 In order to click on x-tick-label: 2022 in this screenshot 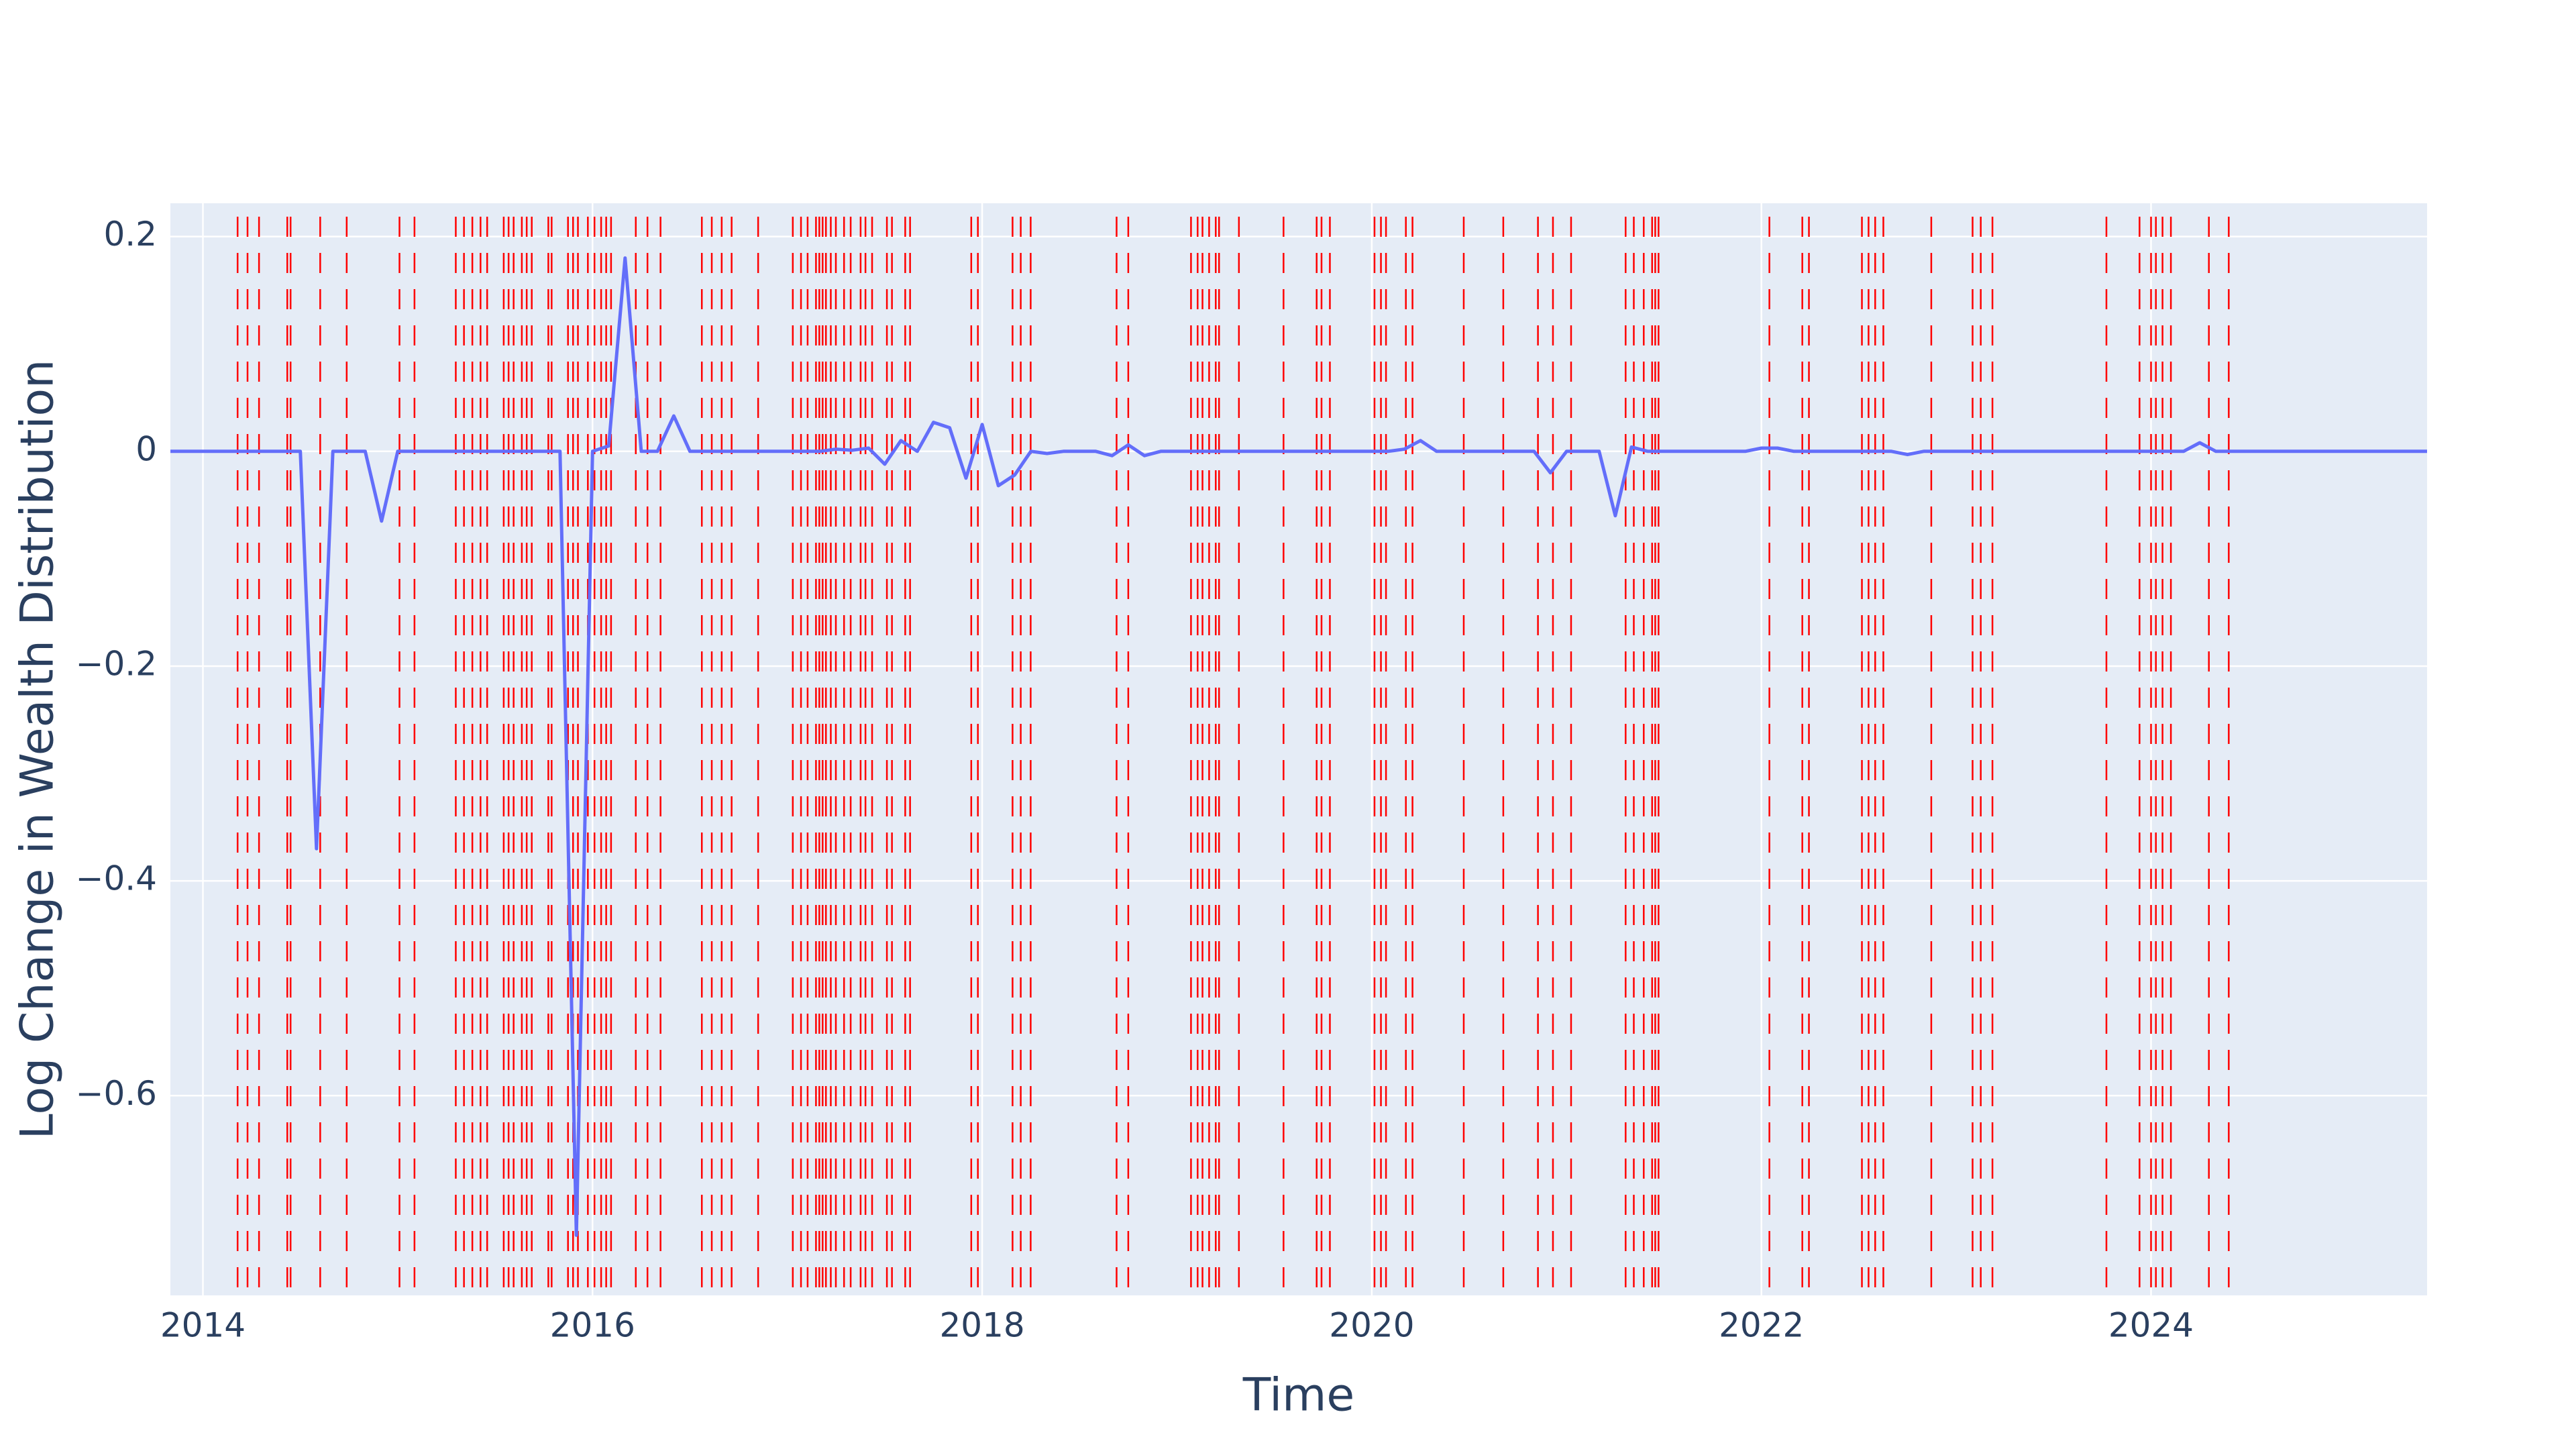, I will do `click(1761, 1325)`.